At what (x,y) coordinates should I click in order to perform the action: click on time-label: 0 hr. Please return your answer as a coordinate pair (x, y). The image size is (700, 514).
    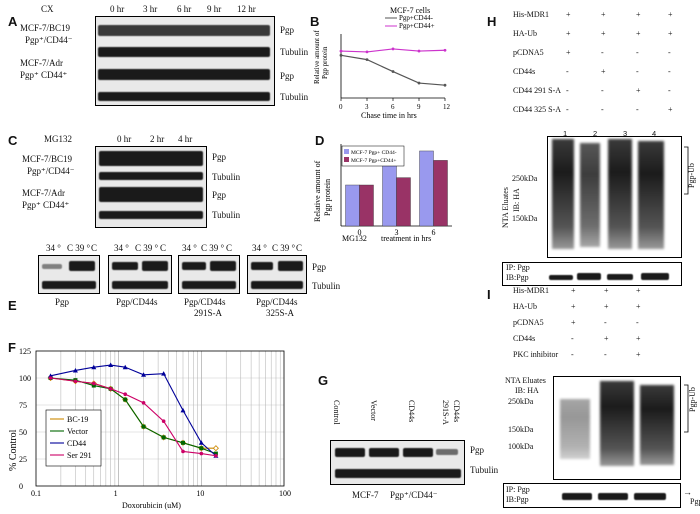
    Looking at the image, I should click on (117, 9).